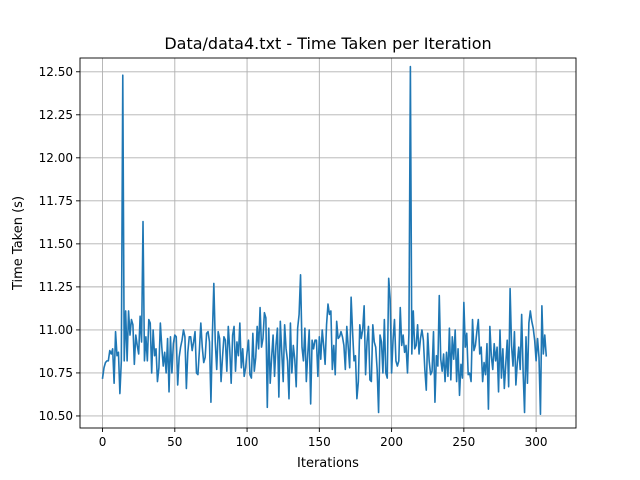 The width and height of the screenshot is (640, 480). Describe the element at coordinates (56, 244) in the screenshot. I see `y-tick-label: 11.50` at that location.